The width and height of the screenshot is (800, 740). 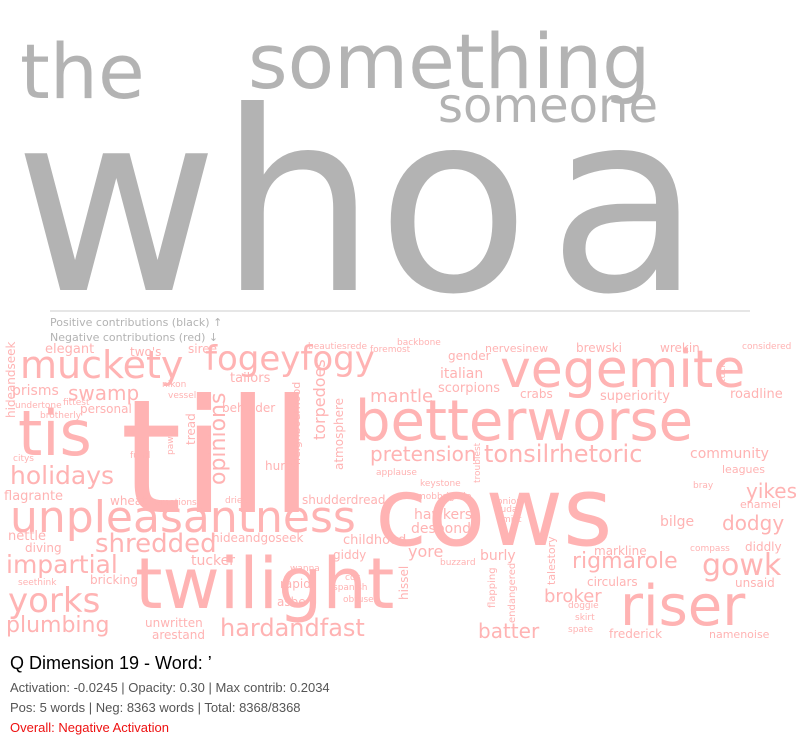 What do you see at coordinates (580, 630) in the screenshot?
I see `negative-word: spate` at bounding box center [580, 630].